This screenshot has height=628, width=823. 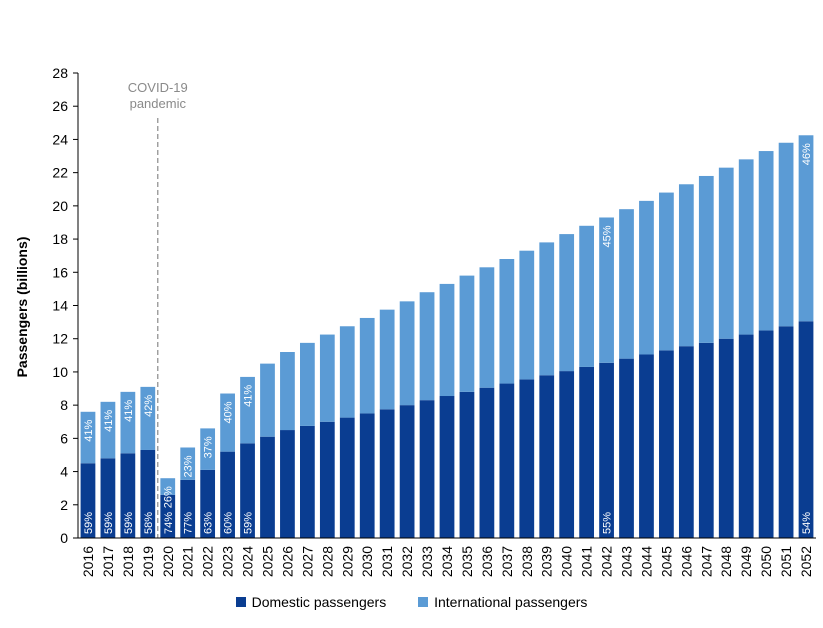 What do you see at coordinates (158, 103) in the screenshot?
I see `covid-annotation-text: pandemic` at bounding box center [158, 103].